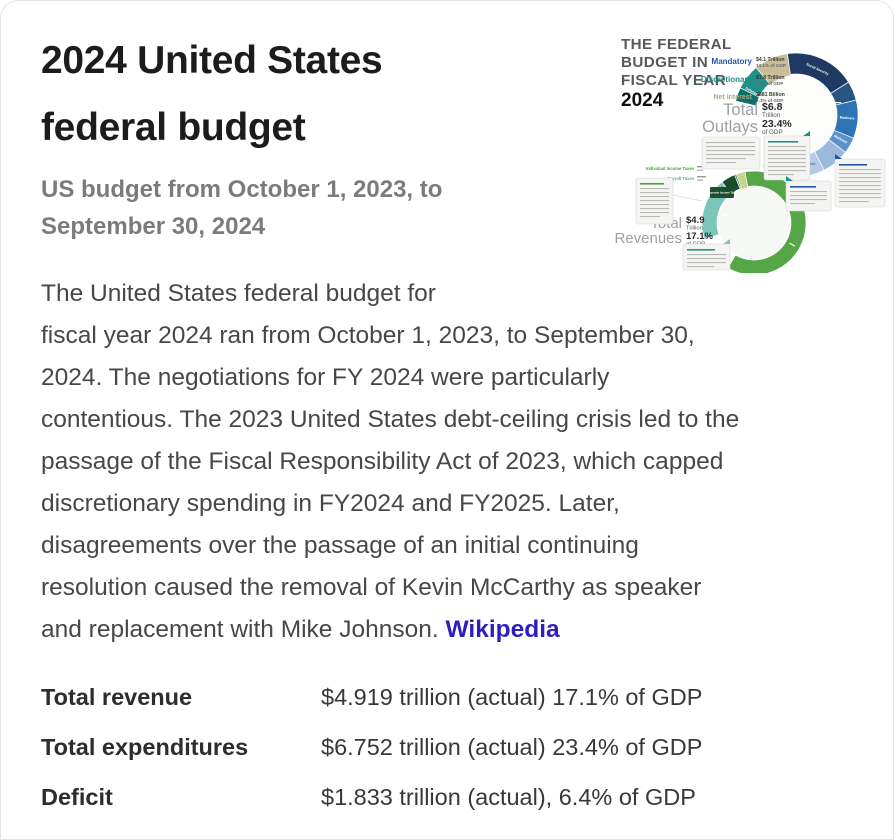 The image size is (896, 840). I want to click on segment-label-defense: Defense, so click(752, 91).